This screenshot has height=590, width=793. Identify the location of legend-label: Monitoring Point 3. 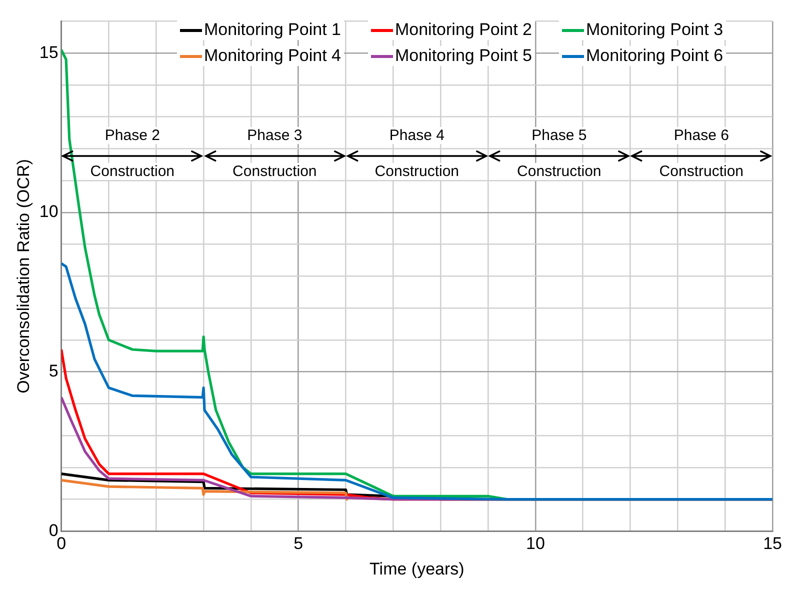
(655, 30).